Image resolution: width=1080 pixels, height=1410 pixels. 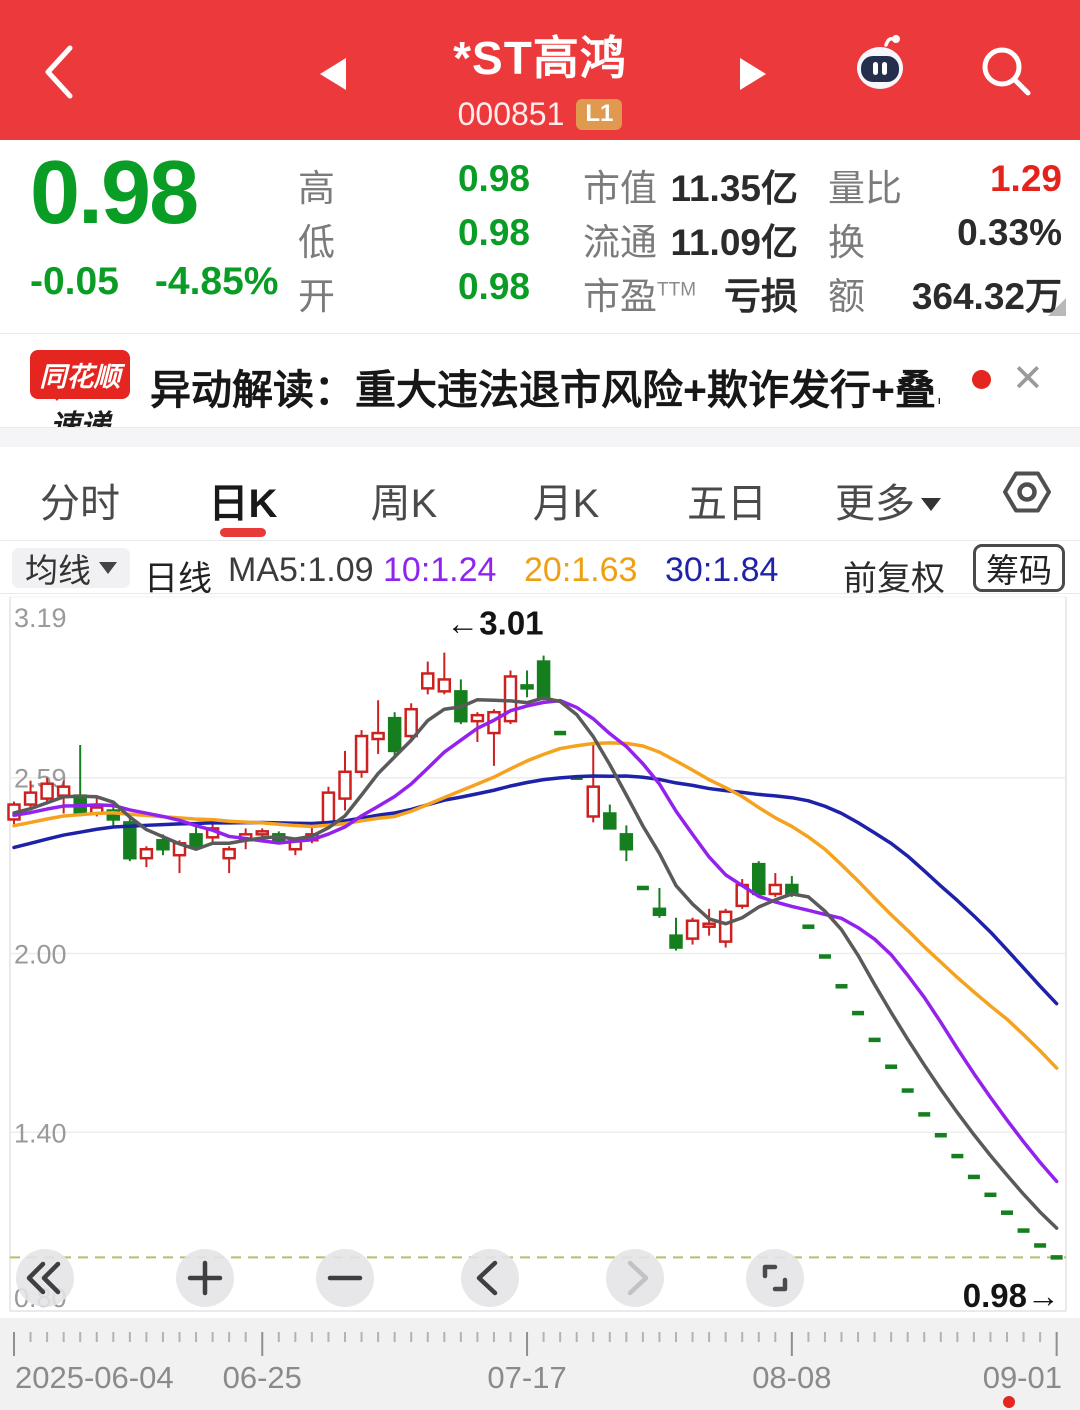 What do you see at coordinates (846, 242) in the screenshot?
I see `turnover-label: 换` at bounding box center [846, 242].